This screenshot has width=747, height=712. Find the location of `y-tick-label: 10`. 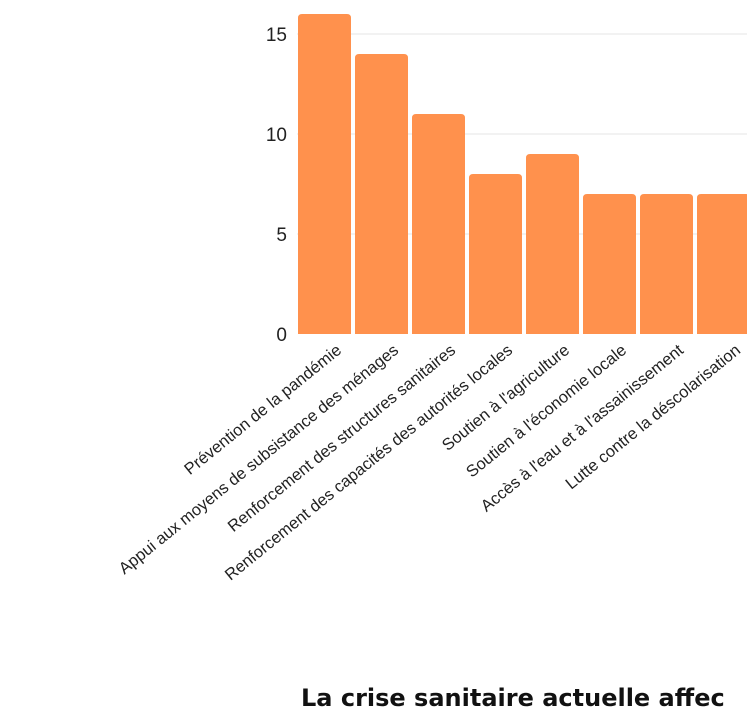

y-tick-label: 10 is located at coordinates (276, 135).